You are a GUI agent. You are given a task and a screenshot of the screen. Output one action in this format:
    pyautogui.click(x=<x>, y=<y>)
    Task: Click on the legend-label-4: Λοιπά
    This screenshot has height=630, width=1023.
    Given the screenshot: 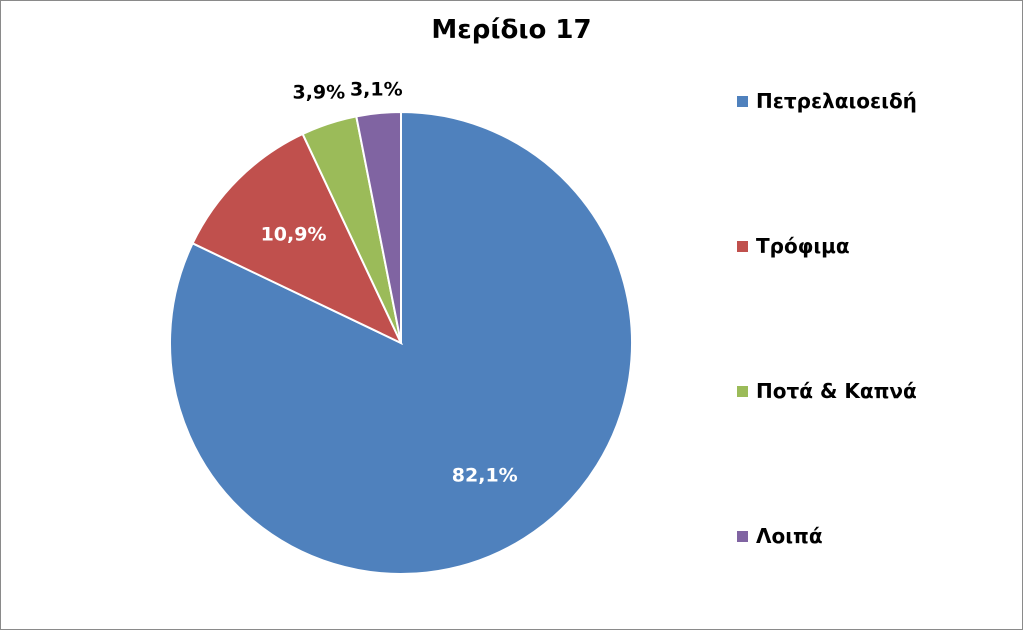 What is the action you would take?
    pyautogui.click(x=789, y=536)
    